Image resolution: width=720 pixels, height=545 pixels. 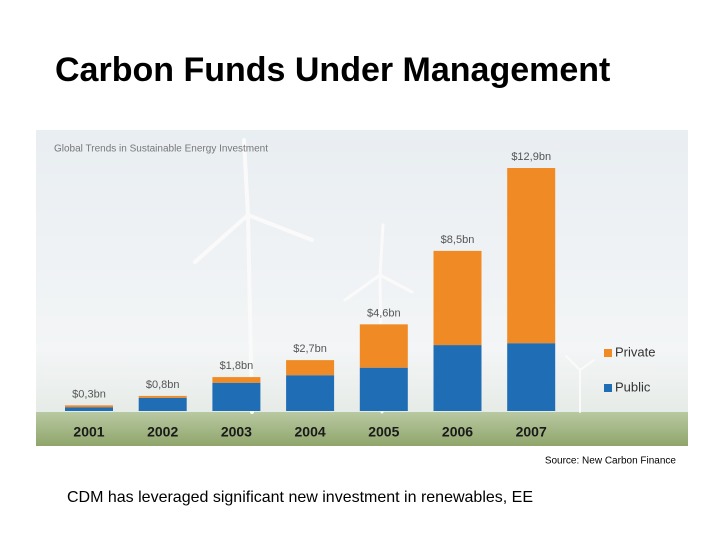 I want to click on total-label: $12,9bn, so click(x=531, y=157).